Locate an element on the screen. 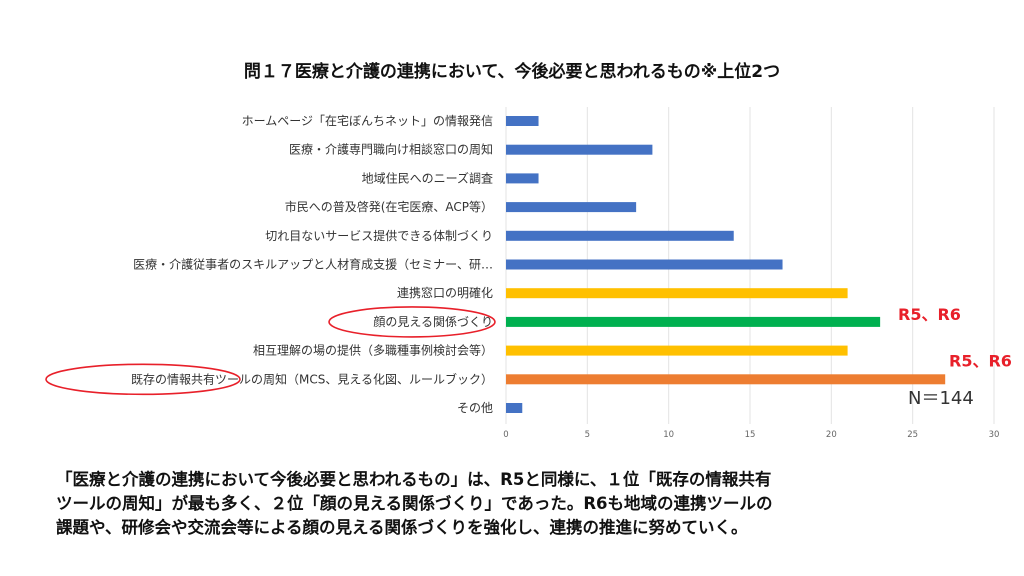 The width and height of the screenshot is (1024, 576). x-axis-ticks: 0 5 10 15 20 25 30 is located at coordinates (751, 435).